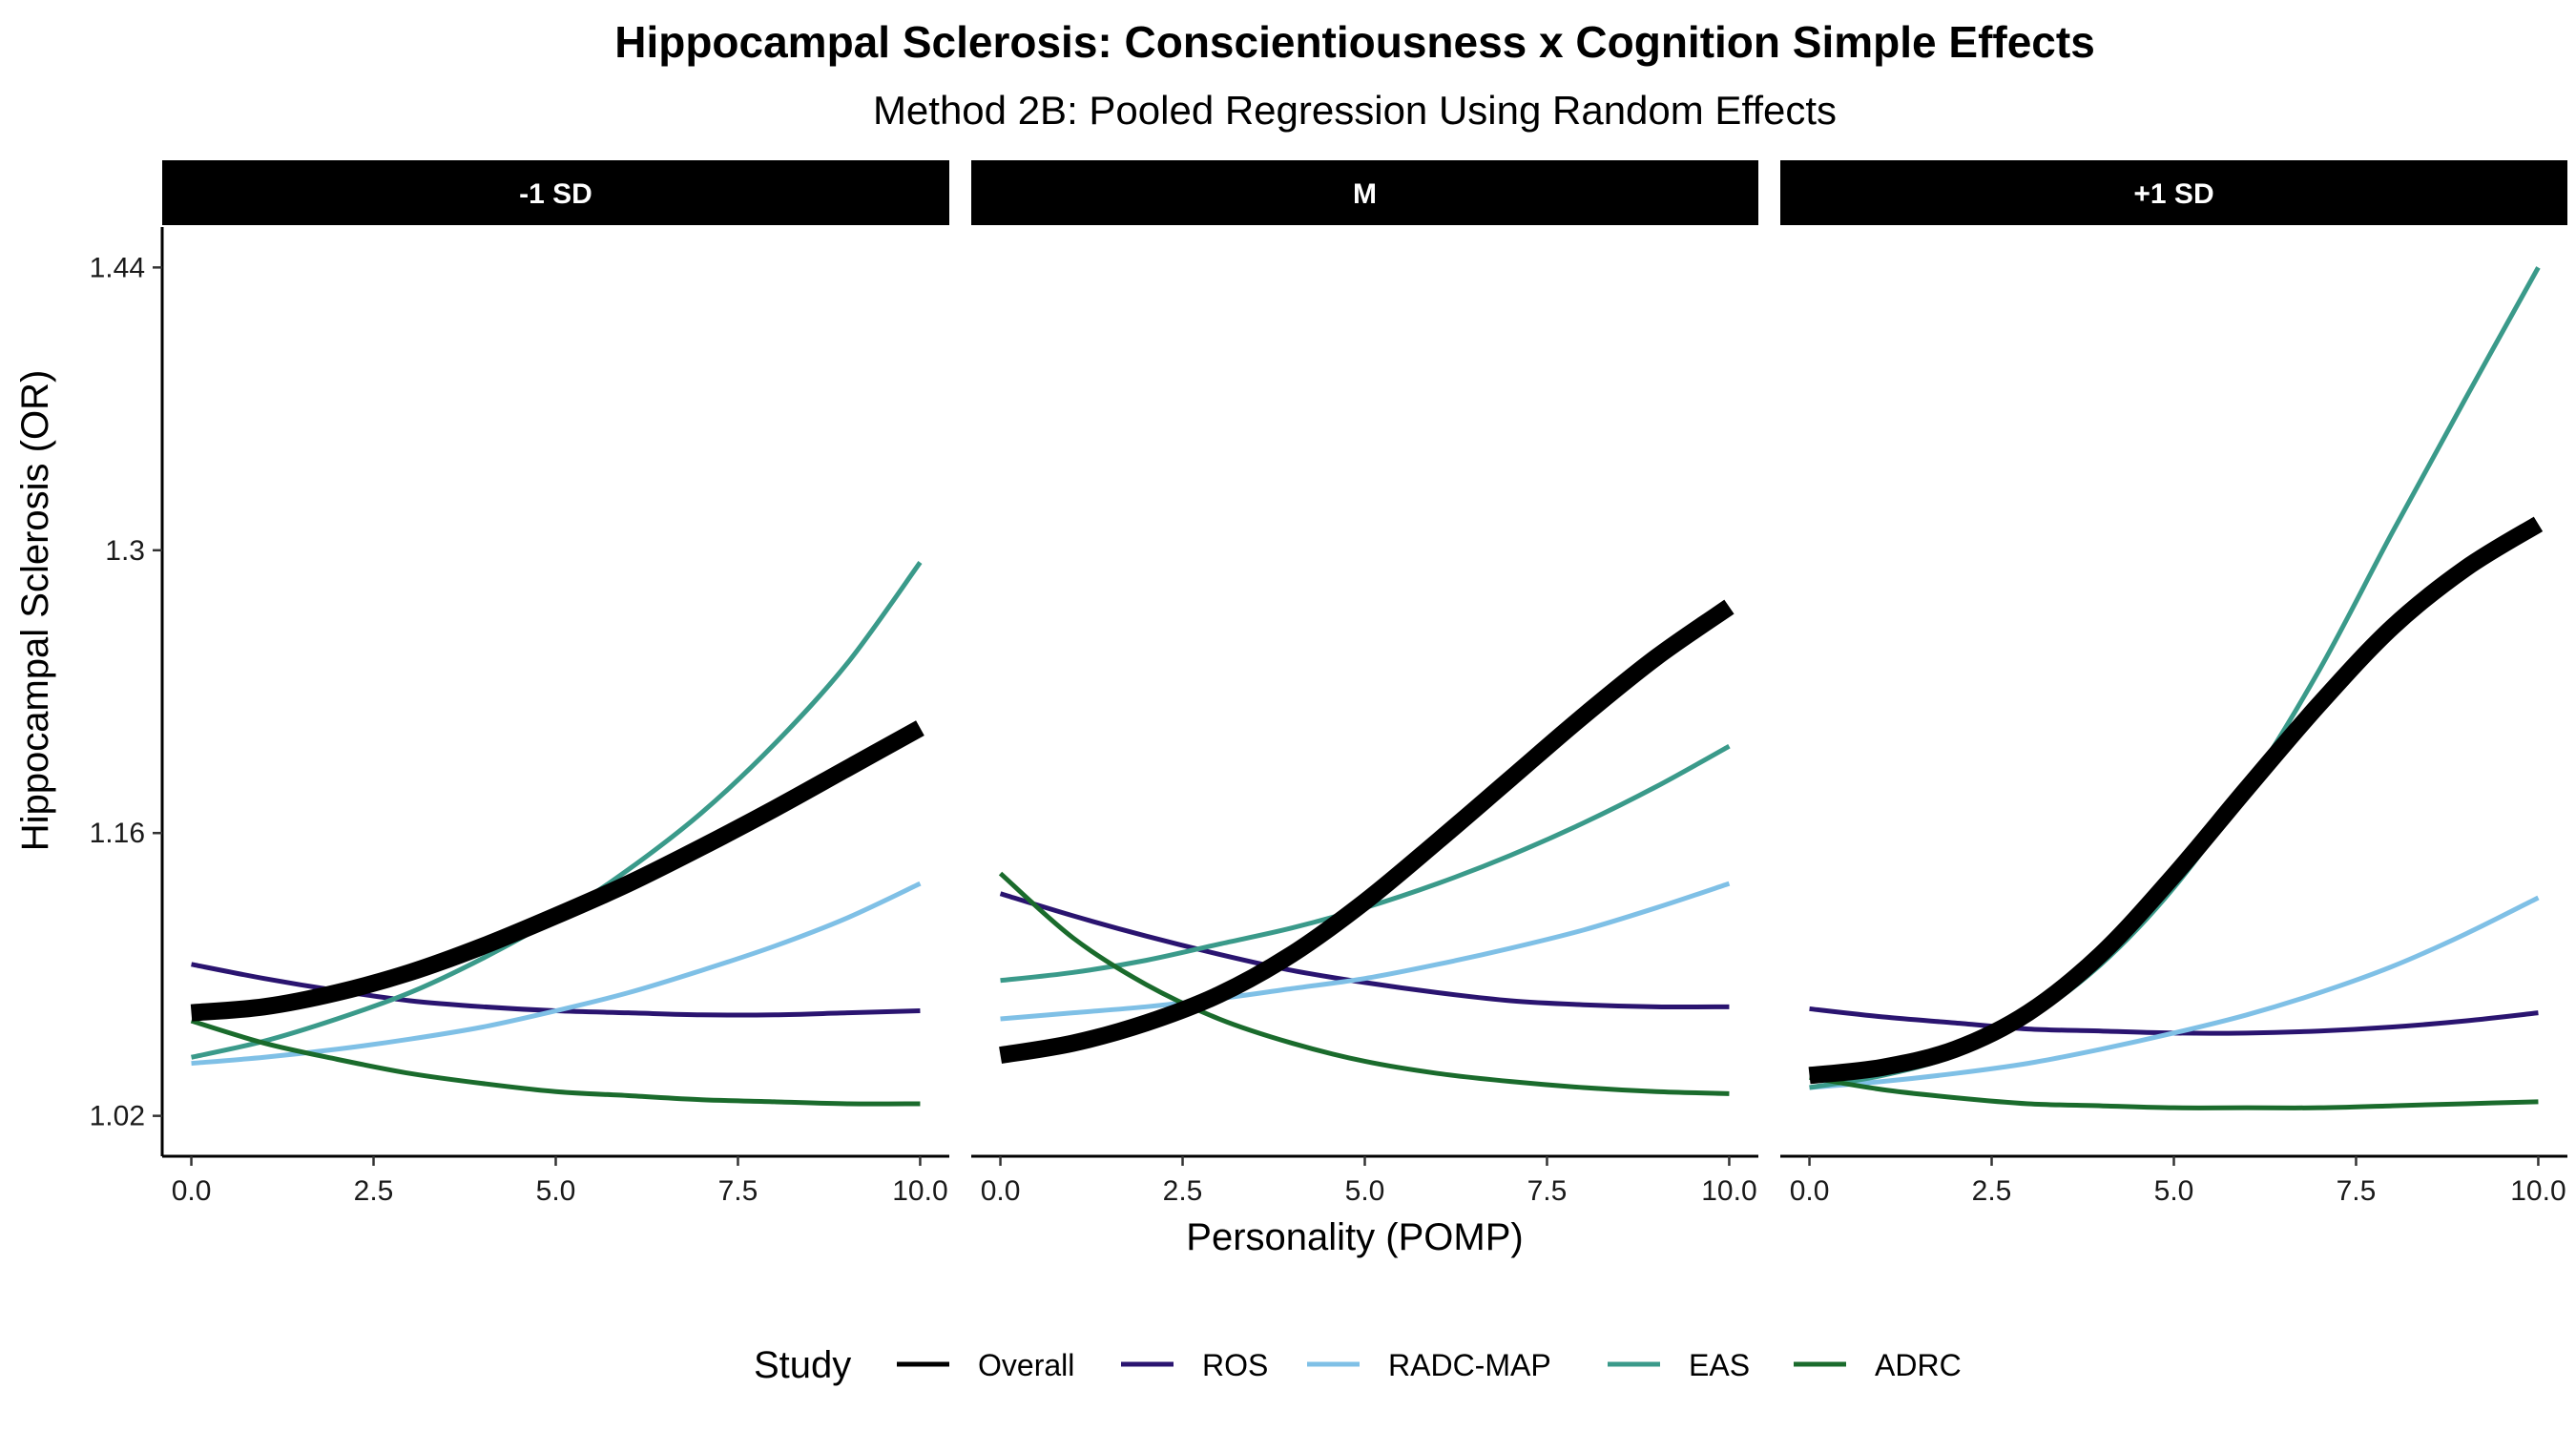 The width and height of the screenshot is (2576, 1431). I want to click on facet-strip-label: -1 SD, so click(555, 194).